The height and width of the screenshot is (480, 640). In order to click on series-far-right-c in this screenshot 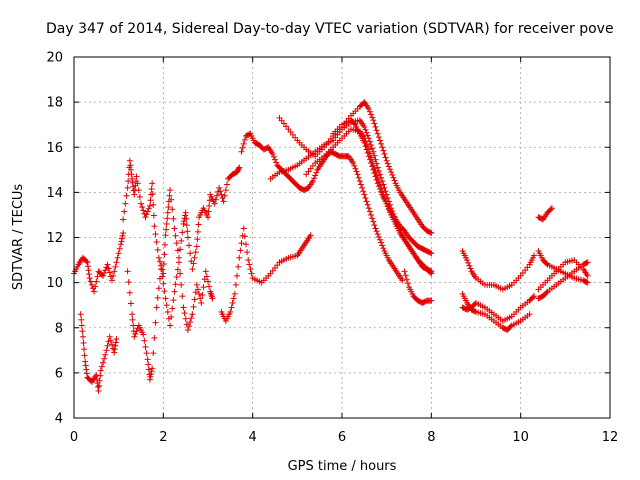, I will do `click(563, 275)`.